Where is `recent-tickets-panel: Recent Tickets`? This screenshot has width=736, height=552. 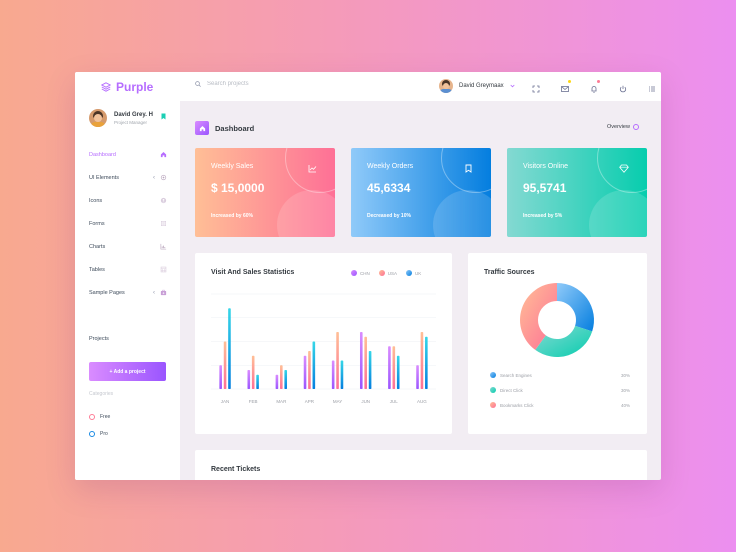 recent-tickets-panel: Recent Tickets is located at coordinates (421, 465).